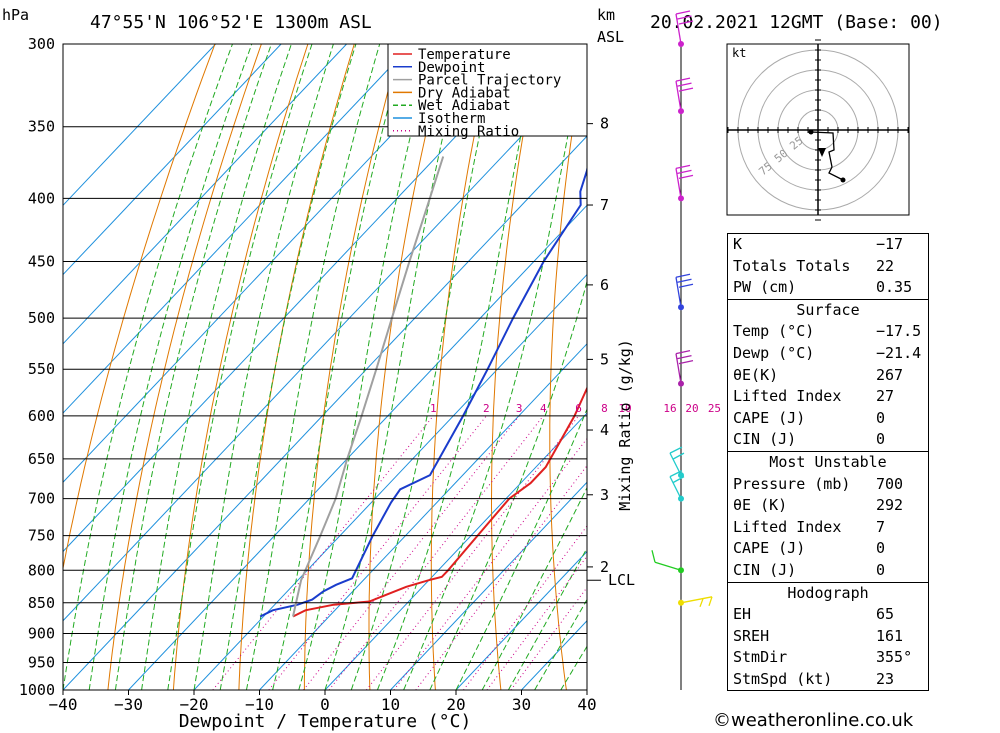  I want to click on index-row: Dewp (°C) −21.4, so click(828, 354).